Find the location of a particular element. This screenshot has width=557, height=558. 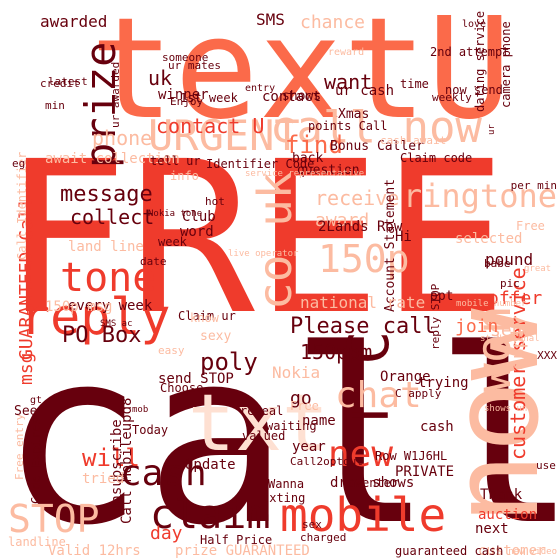

cloud-word: send is located at coordinates (512, 330).